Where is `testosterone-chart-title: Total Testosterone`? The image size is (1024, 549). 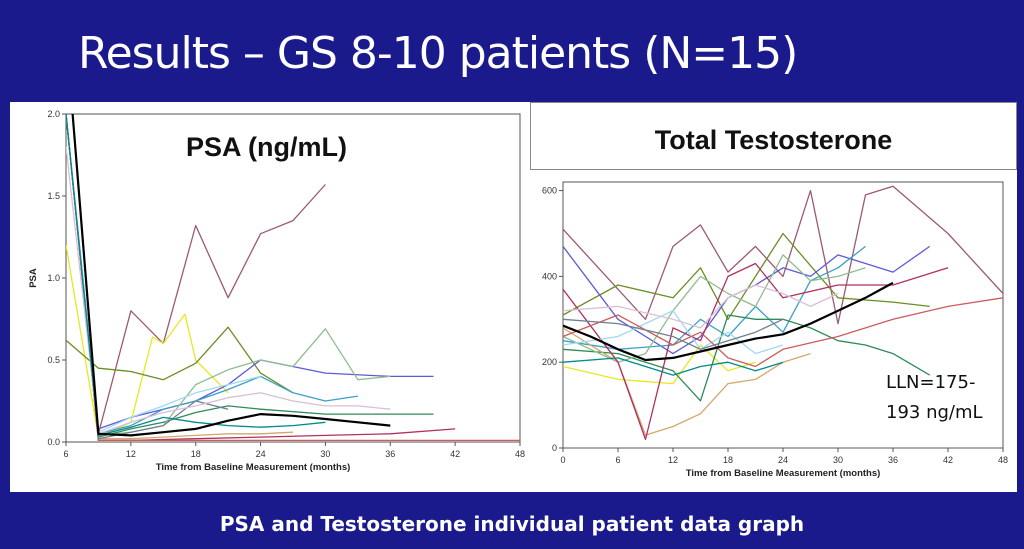 testosterone-chart-title: Total Testosterone is located at coordinates (773, 140).